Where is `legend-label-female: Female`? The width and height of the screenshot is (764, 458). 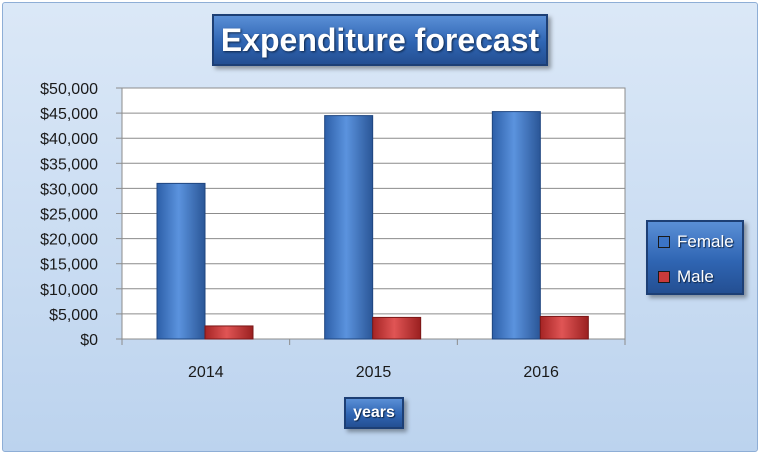
legend-label-female: Female is located at coordinates (705, 241).